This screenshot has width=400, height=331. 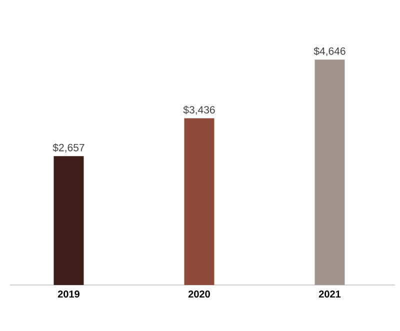 I want to click on x-tick-label: 2020, so click(x=199, y=294).